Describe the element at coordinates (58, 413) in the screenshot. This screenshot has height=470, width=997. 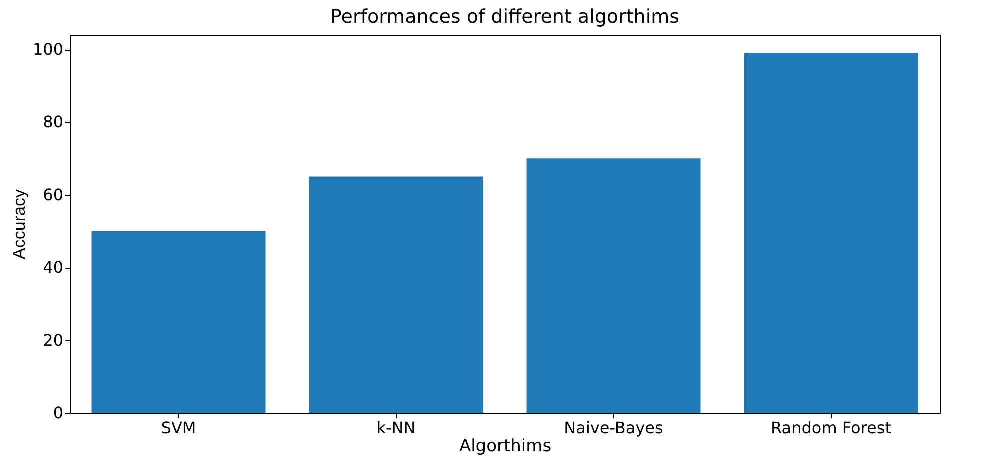
I see `y-tick-label: 0` at that location.